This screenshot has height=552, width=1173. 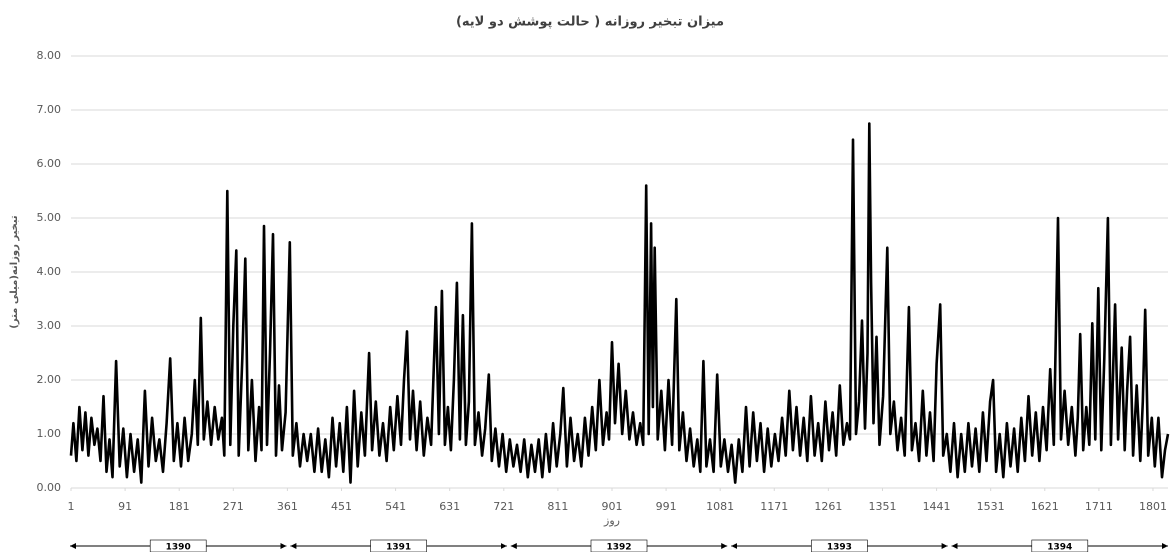 I want to click on x-tick-label: 271, so click(x=233, y=506).